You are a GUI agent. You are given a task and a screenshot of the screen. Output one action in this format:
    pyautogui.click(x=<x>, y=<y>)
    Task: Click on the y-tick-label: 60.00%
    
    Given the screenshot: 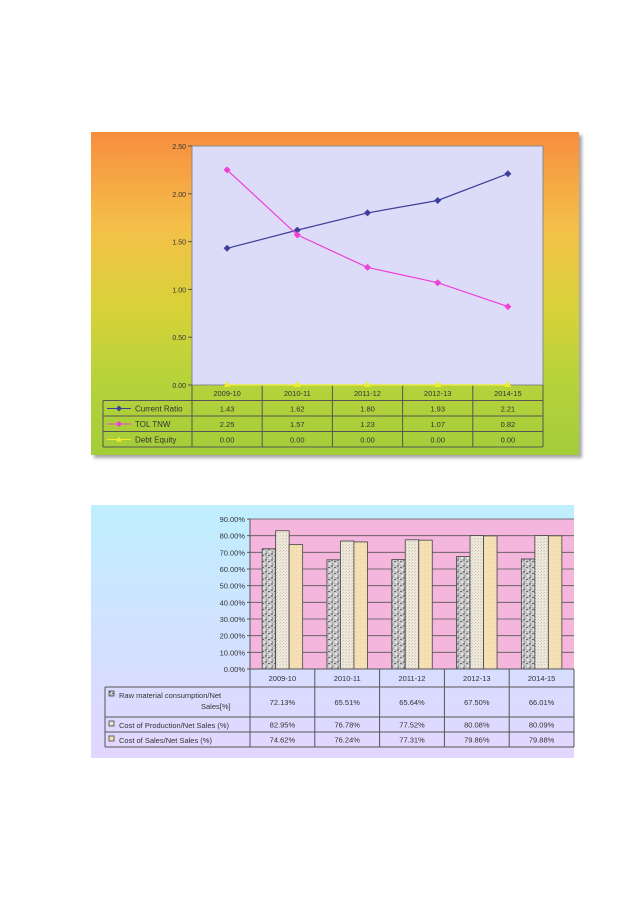 What is the action you would take?
    pyautogui.click(x=233, y=569)
    